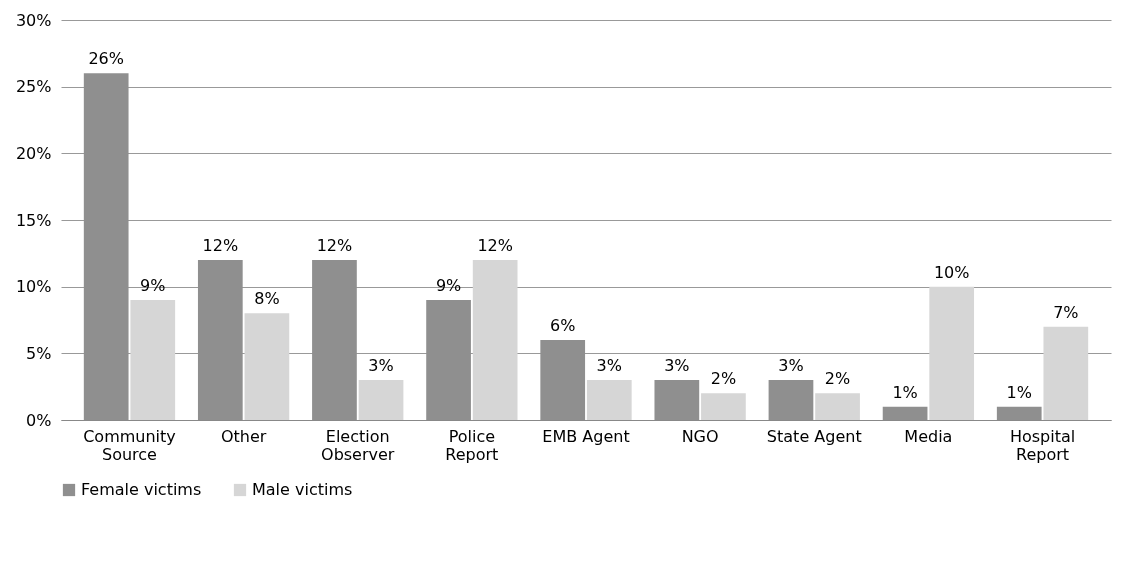  Describe the element at coordinates (814, 436) in the screenshot. I see `x-tick-label: State Agent` at that location.